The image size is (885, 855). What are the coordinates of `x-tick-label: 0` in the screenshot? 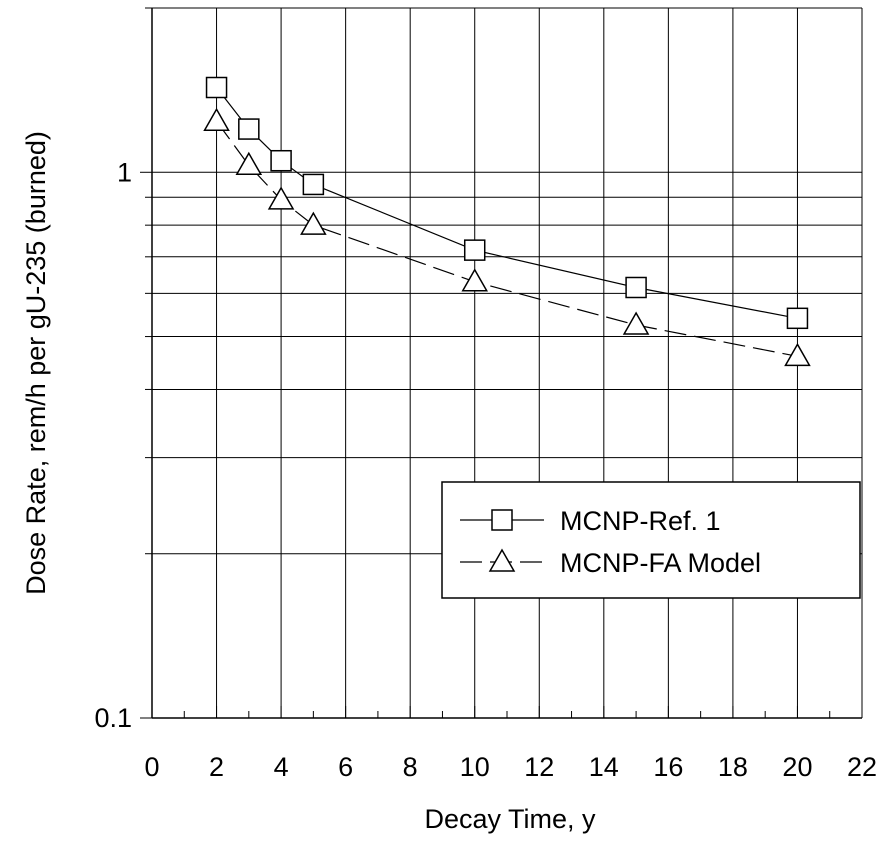 It's located at (151, 767).